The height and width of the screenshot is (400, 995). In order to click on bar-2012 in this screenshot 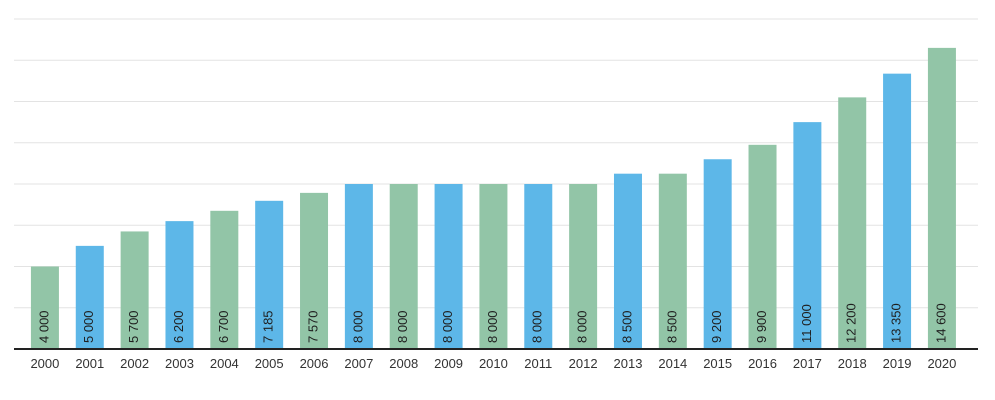, I will do `click(583, 266)`.